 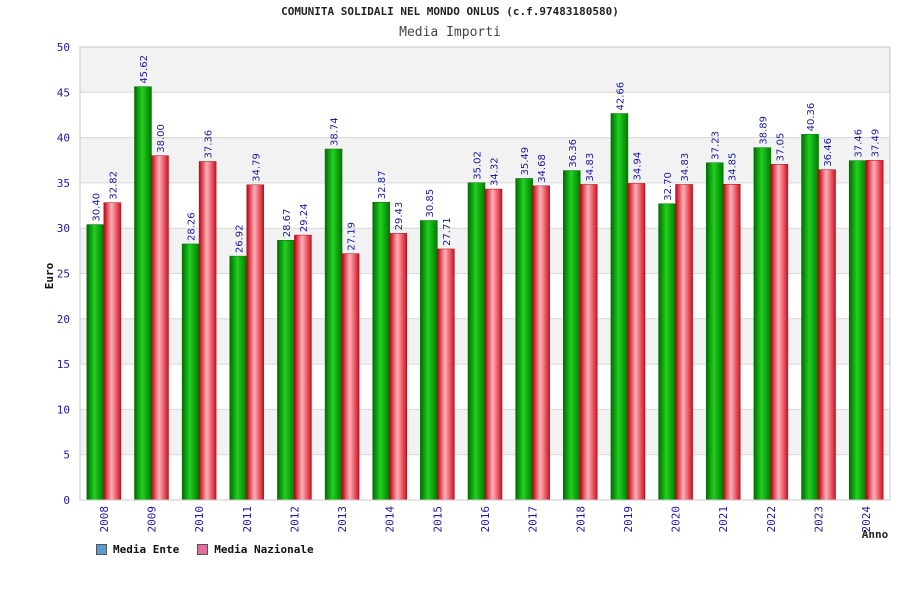 I want to click on data-label: 28.67, so click(x=287, y=223).